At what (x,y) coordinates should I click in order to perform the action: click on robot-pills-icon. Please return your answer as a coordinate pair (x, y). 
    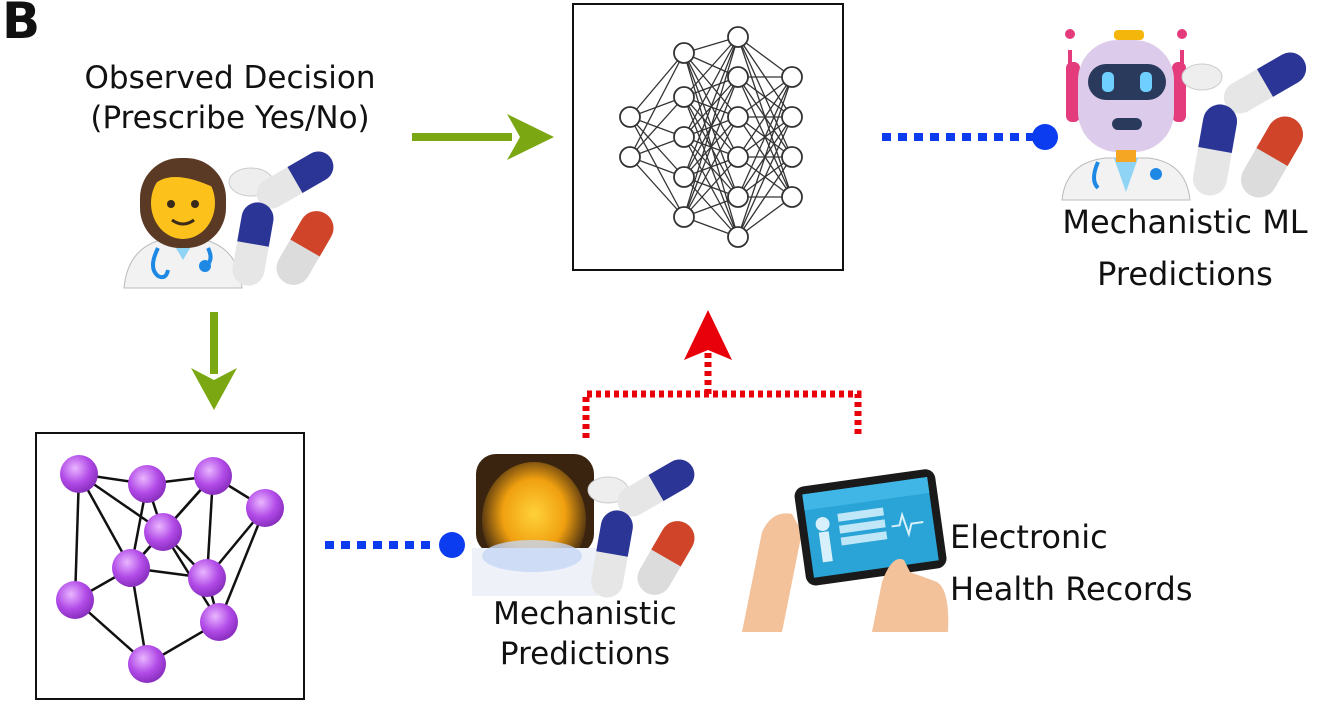
    Looking at the image, I should click on (1244, 125).